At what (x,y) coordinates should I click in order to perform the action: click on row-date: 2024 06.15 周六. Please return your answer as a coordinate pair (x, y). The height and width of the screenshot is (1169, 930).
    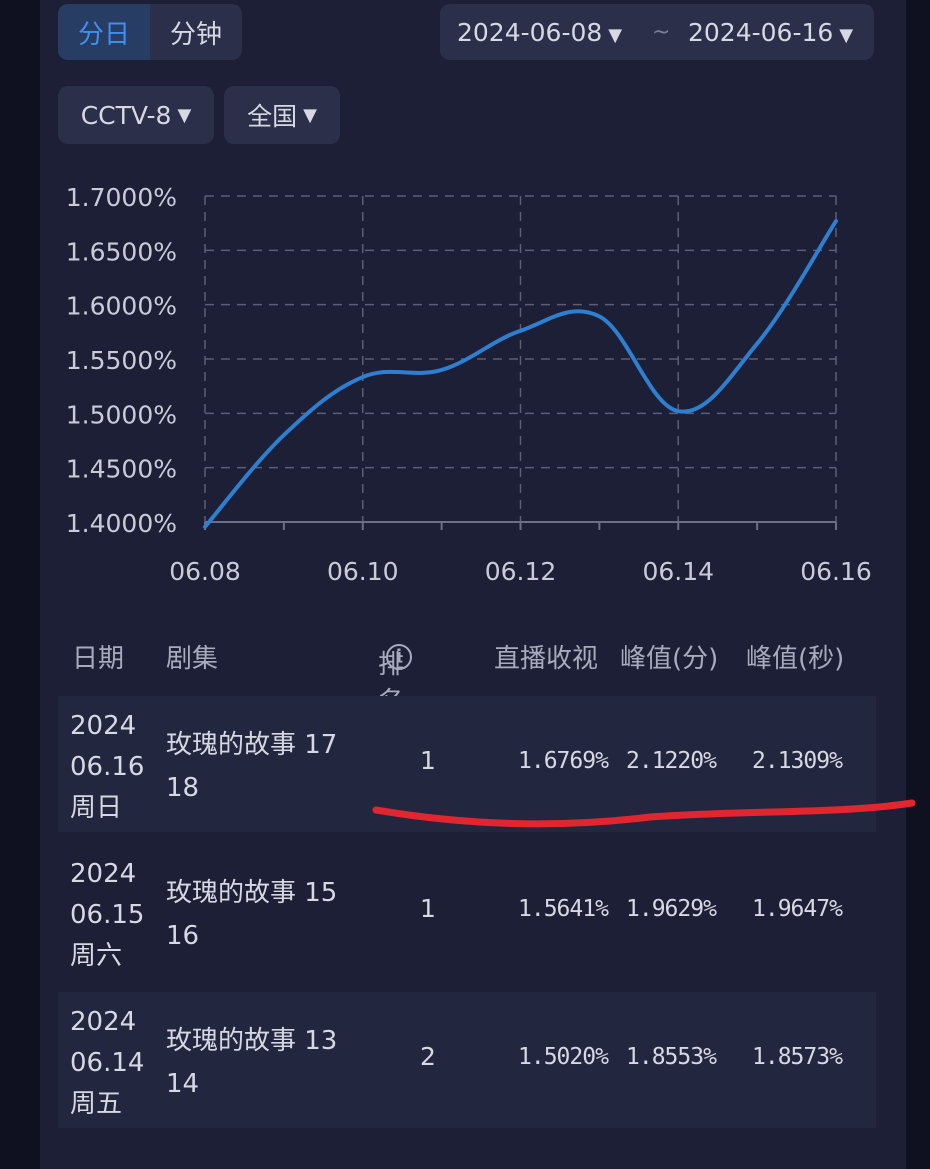
    Looking at the image, I should click on (107, 915).